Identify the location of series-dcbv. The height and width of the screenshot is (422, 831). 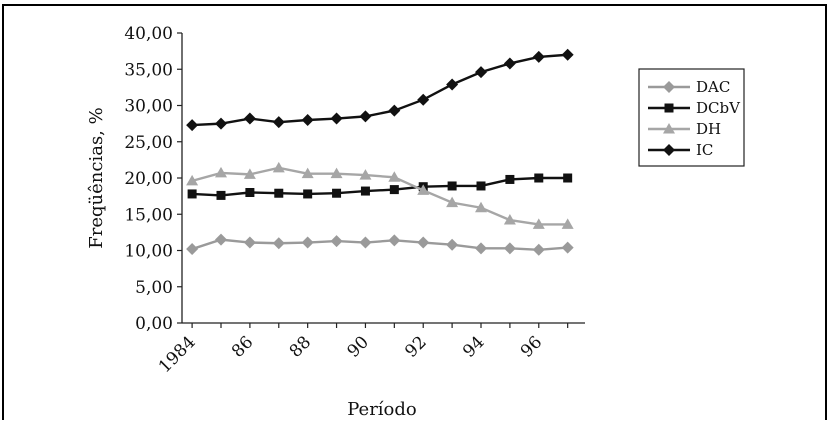
(380, 186).